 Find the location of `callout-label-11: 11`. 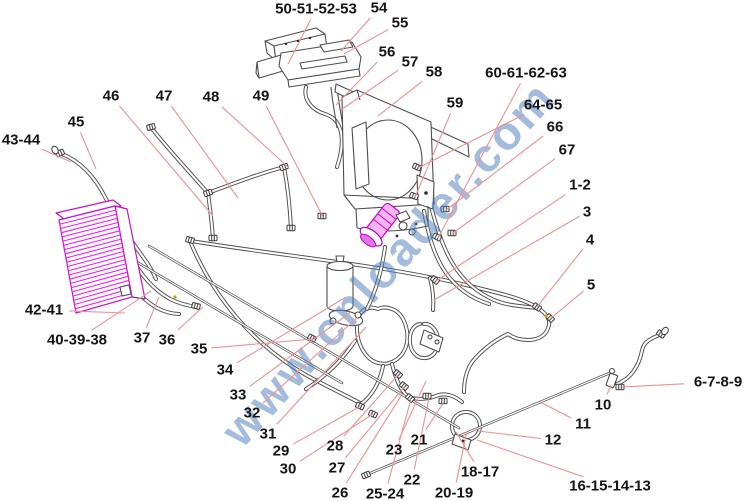

callout-label-11: 11 is located at coordinates (583, 424).